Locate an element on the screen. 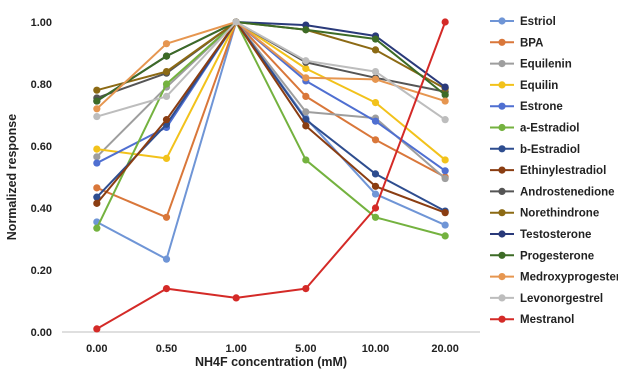  legend-item: Estriol is located at coordinates (523, 22).